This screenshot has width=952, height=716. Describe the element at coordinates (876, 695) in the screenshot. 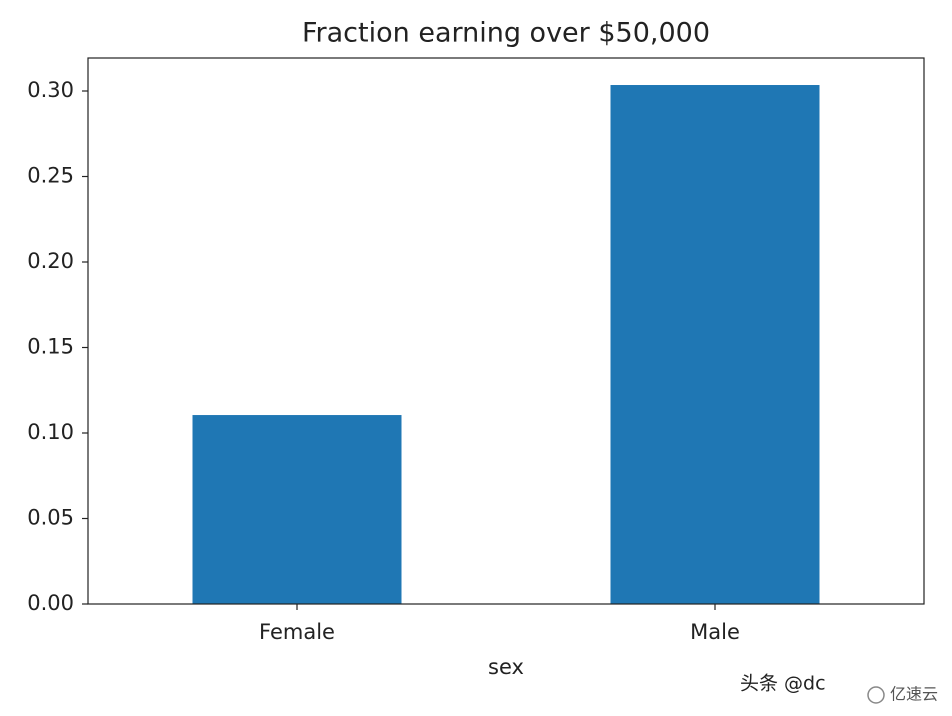

I see `watermark-logo` at that location.